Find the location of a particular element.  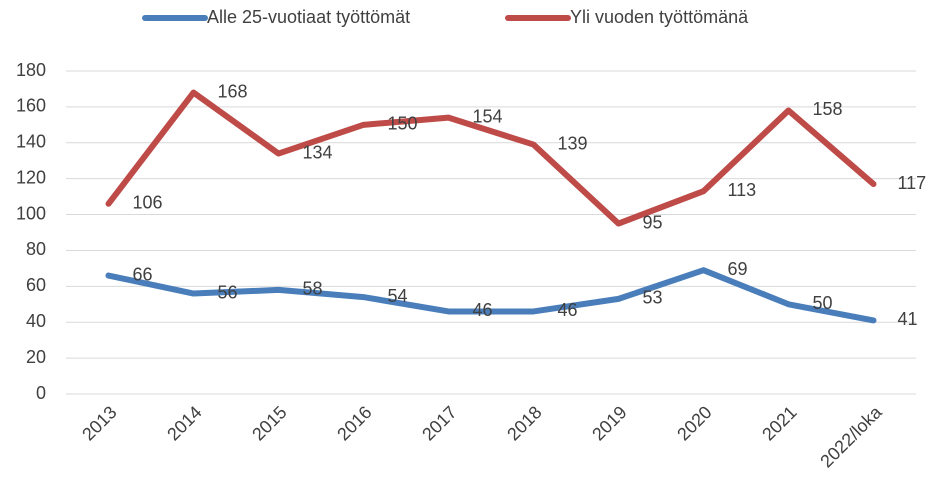

data-label: 113 is located at coordinates (742, 190).